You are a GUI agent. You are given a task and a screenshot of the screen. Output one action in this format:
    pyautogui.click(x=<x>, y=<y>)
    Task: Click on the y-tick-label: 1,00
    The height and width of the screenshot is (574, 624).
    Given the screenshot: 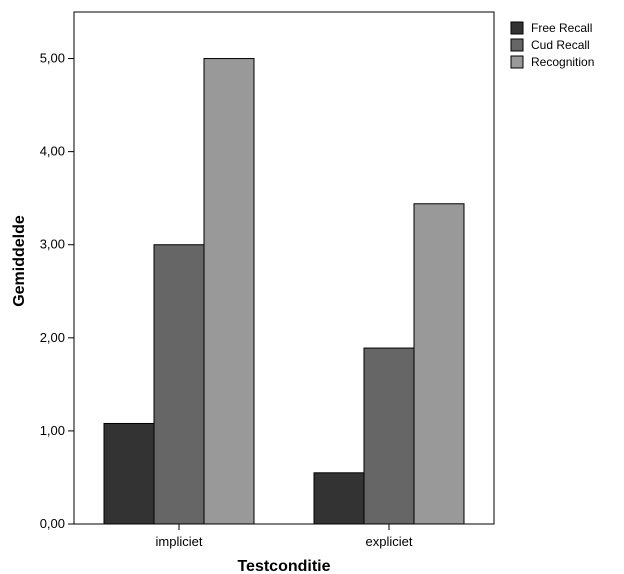 What is the action you would take?
    pyautogui.click(x=52, y=430)
    